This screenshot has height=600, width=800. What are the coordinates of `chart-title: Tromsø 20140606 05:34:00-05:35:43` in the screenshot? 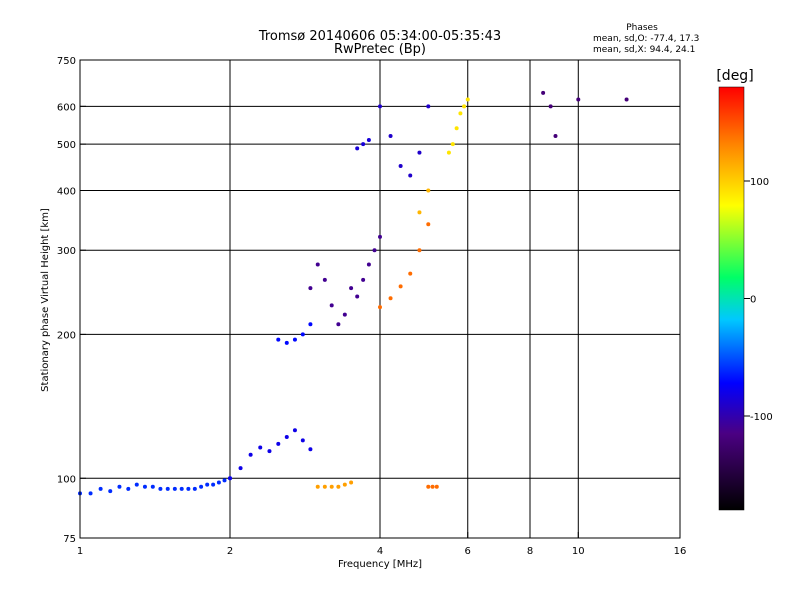 It's located at (379, 36).